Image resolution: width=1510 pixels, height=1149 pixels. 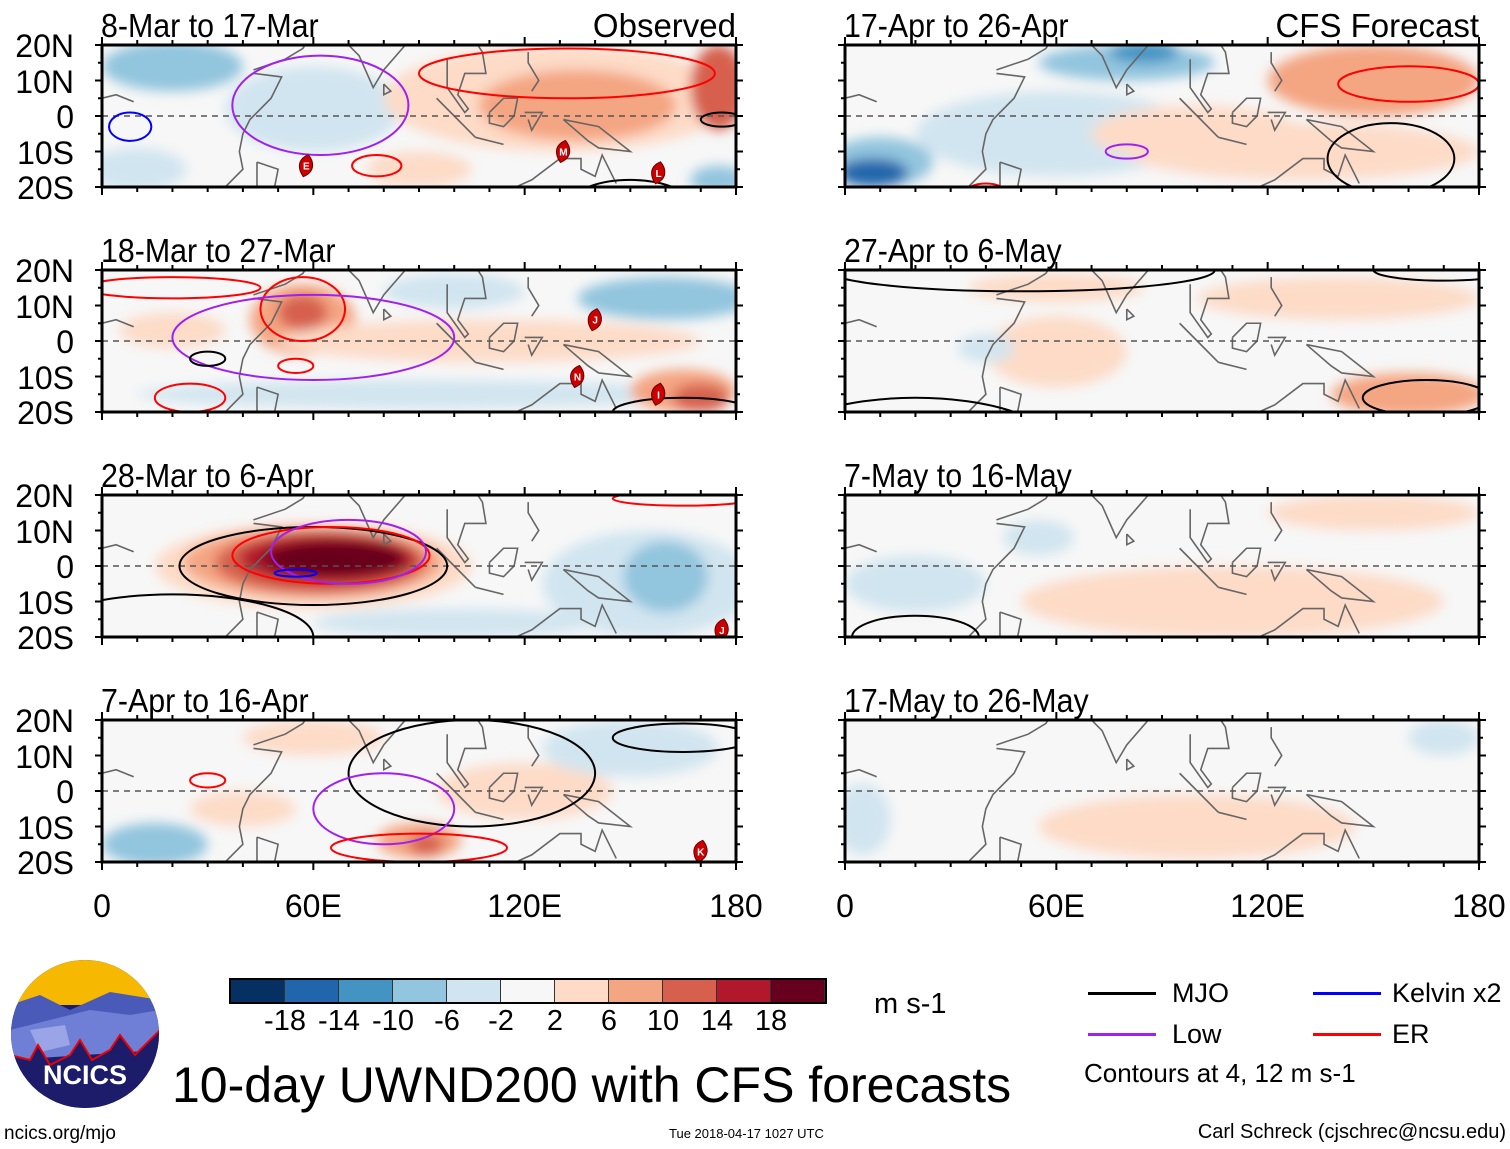 What do you see at coordinates (1411, 1034) in the screenshot?
I see `legend-label-er: ER` at bounding box center [1411, 1034].